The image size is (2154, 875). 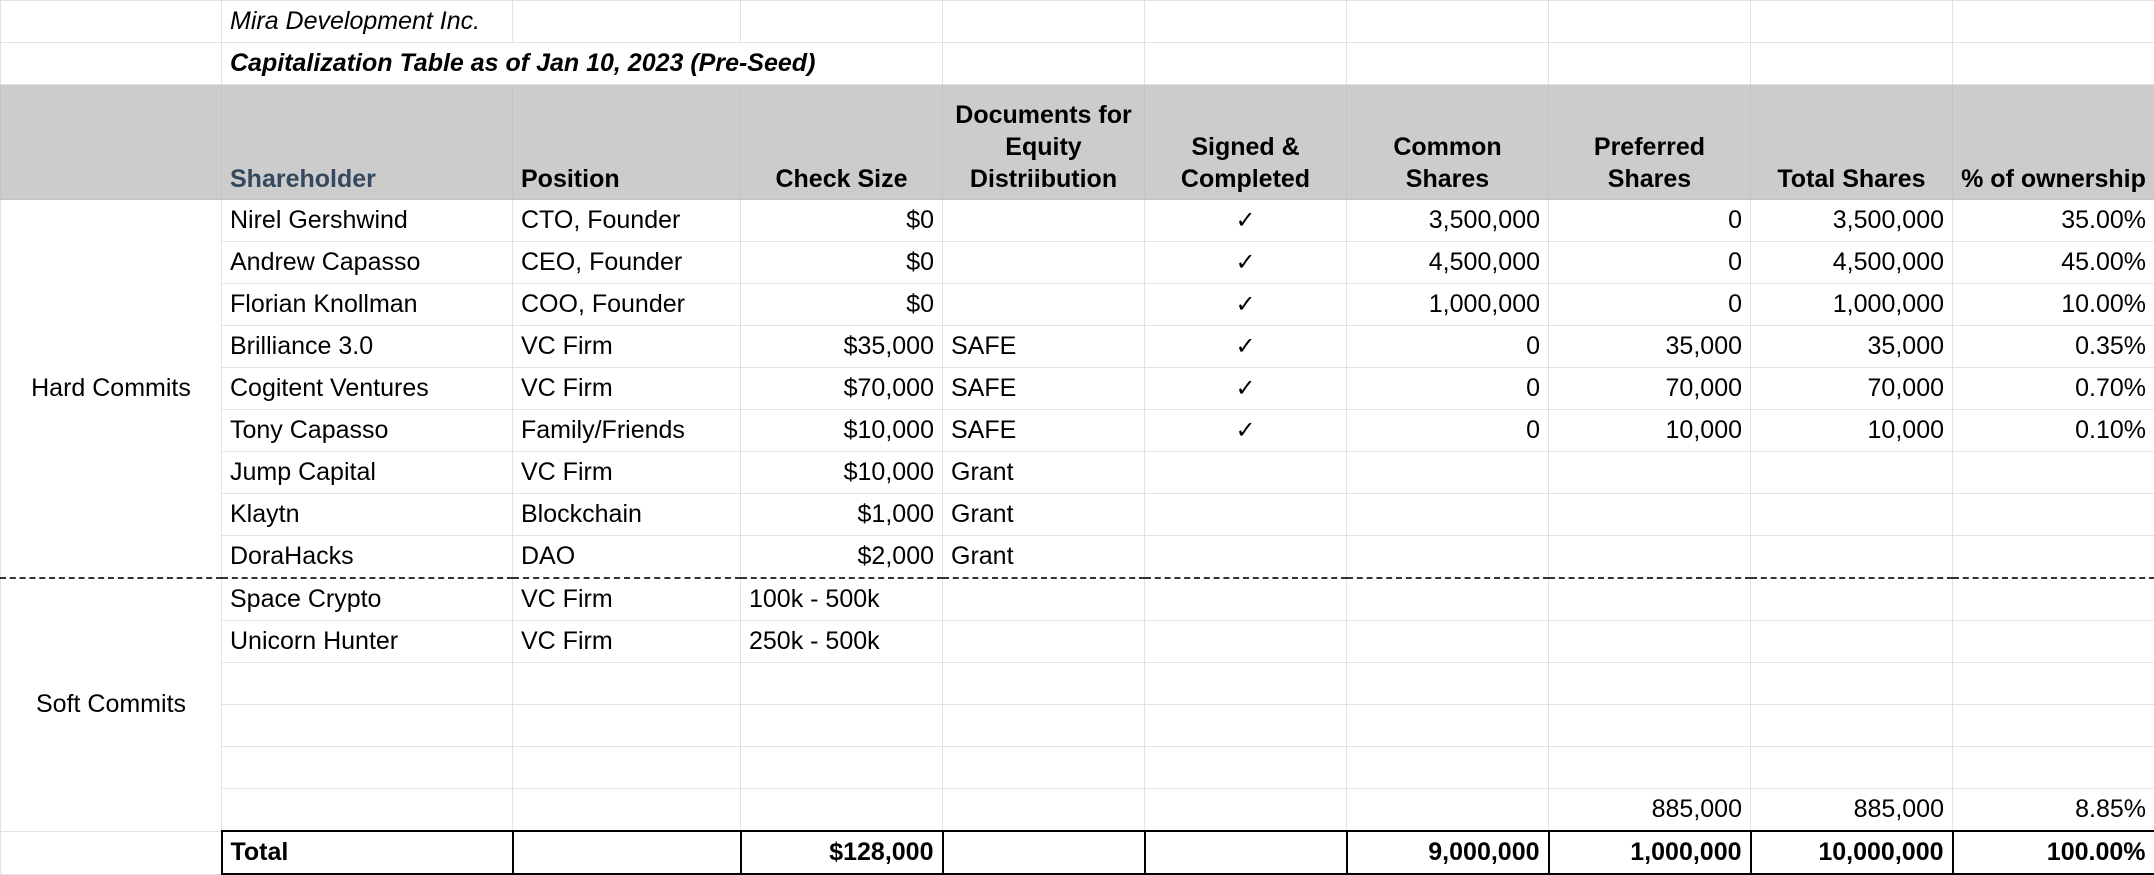 I want to click on header-position: Position, so click(x=627, y=142).